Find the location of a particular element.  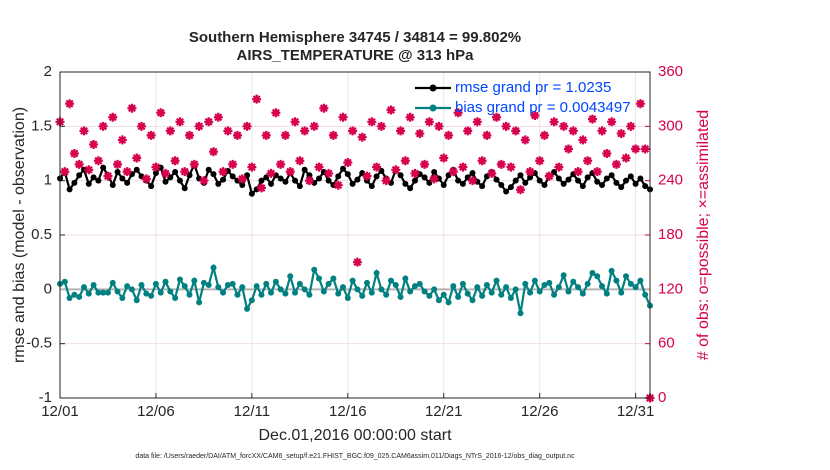

legend-marker is located at coordinates (433, 108).